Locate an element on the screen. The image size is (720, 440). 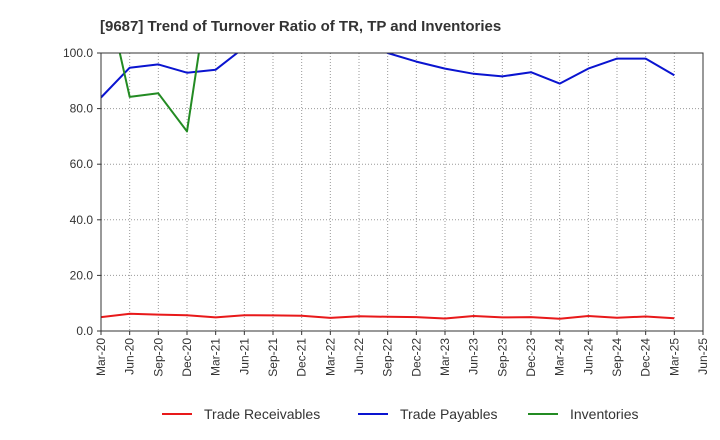
x-tick-label: Mar-23 is located at coordinates (445, 357).